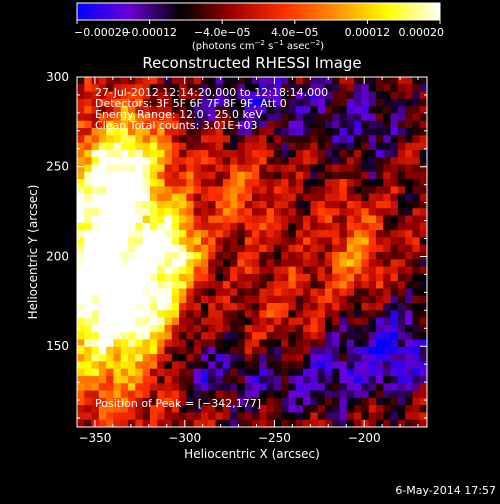 This screenshot has height=504, width=500. What do you see at coordinates (191, 103) in the screenshot?
I see `info-annotation-line: Detectors: 3F 5F 6F 7F 8F 9F, Att 0` at bounding box center [191, 103].